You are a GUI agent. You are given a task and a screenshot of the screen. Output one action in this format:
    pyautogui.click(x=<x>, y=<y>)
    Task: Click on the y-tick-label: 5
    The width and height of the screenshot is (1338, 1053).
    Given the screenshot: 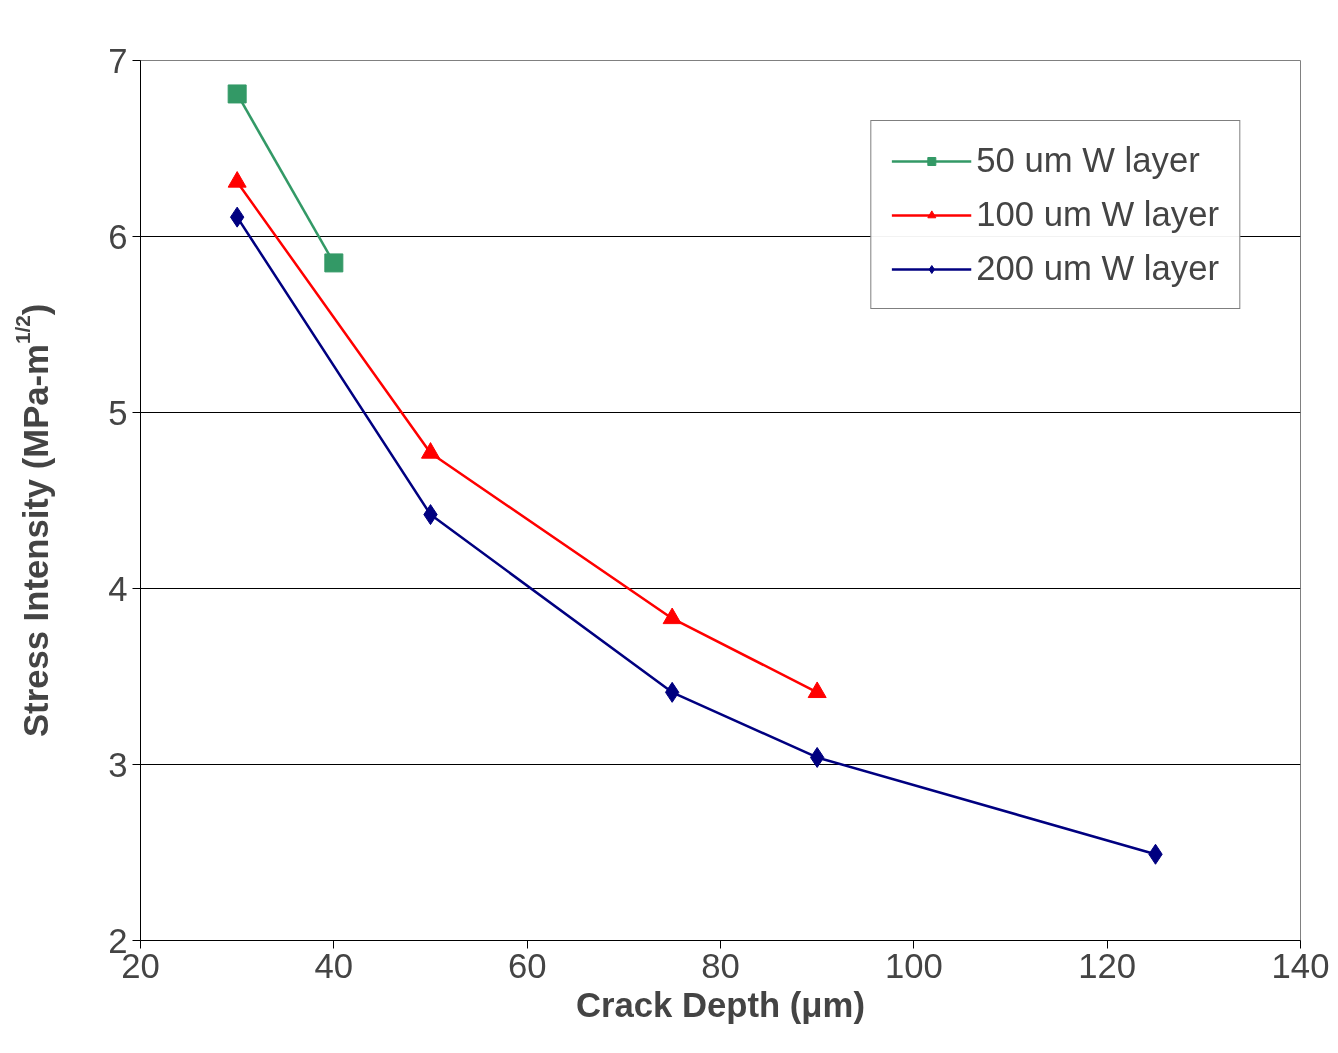 What is the action you would take?
    pyautogui.click(x=118, y=412)
    